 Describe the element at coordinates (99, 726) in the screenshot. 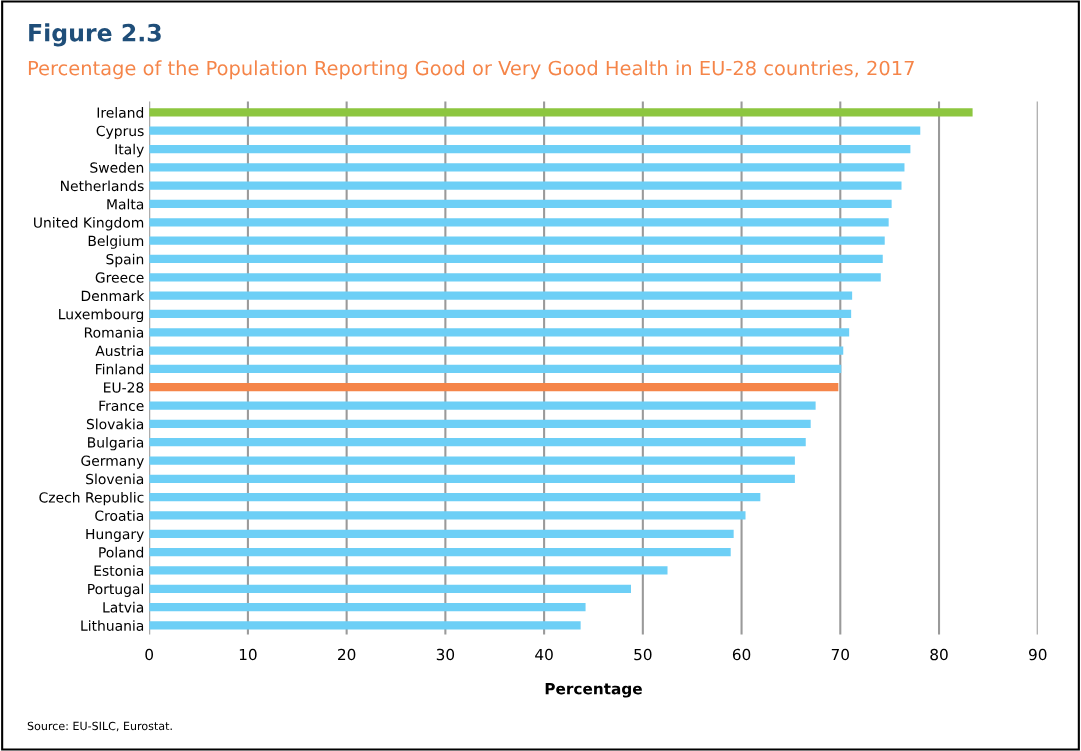

I see `source-note: Source: EU-SILC, Eurostat.` at that location.